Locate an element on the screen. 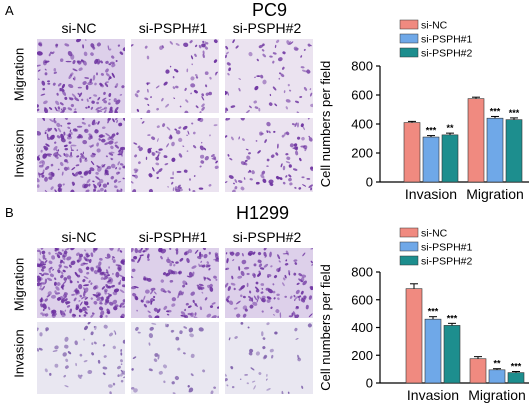 The height and width of the screenshot is (404, 532). chart-0-legend-label-1: si-PSPH#1 is located at coordinates (447, 40).